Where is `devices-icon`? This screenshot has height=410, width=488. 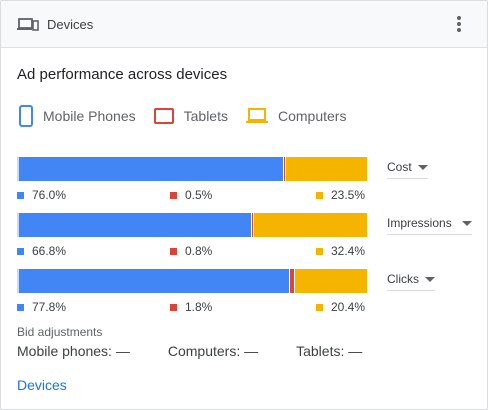
devices-icon is located at coordinates (28, 24).